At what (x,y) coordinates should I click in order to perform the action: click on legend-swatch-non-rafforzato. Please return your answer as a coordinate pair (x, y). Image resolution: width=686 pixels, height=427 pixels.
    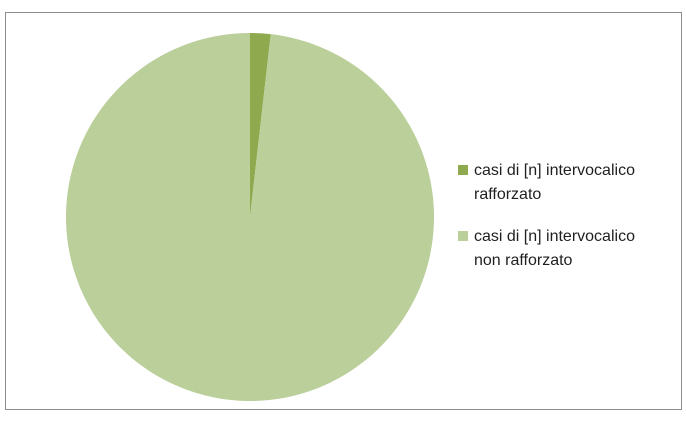
    Looking at the image, I should click on (463, 236).